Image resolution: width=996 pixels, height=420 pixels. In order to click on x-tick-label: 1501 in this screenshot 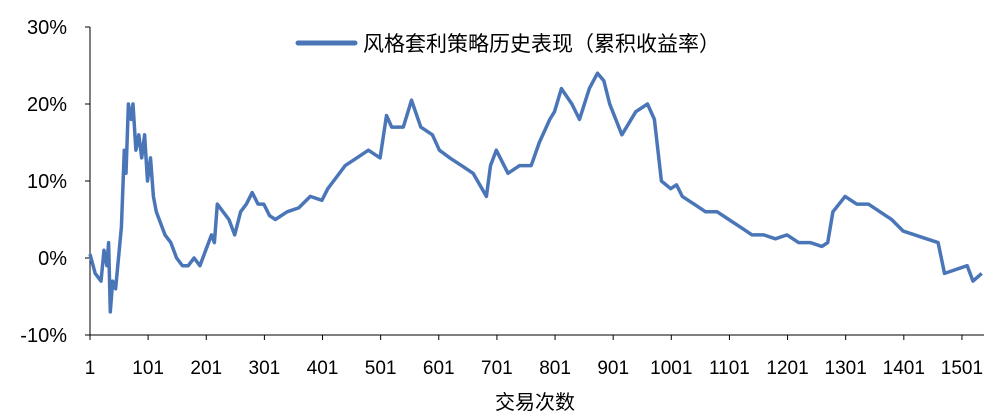, I will do `click(962, 368)`.